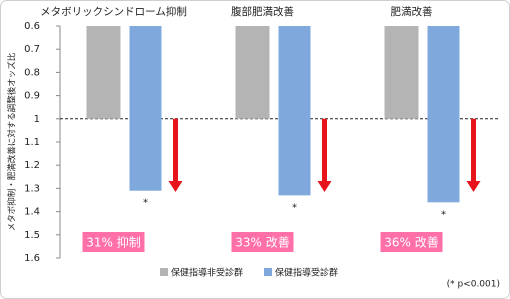 This screenshot has height=299, width=510. Describe the element at coordinates (32, 49) in the screenshot. I see `y-tick-label: 0.7` at that location.